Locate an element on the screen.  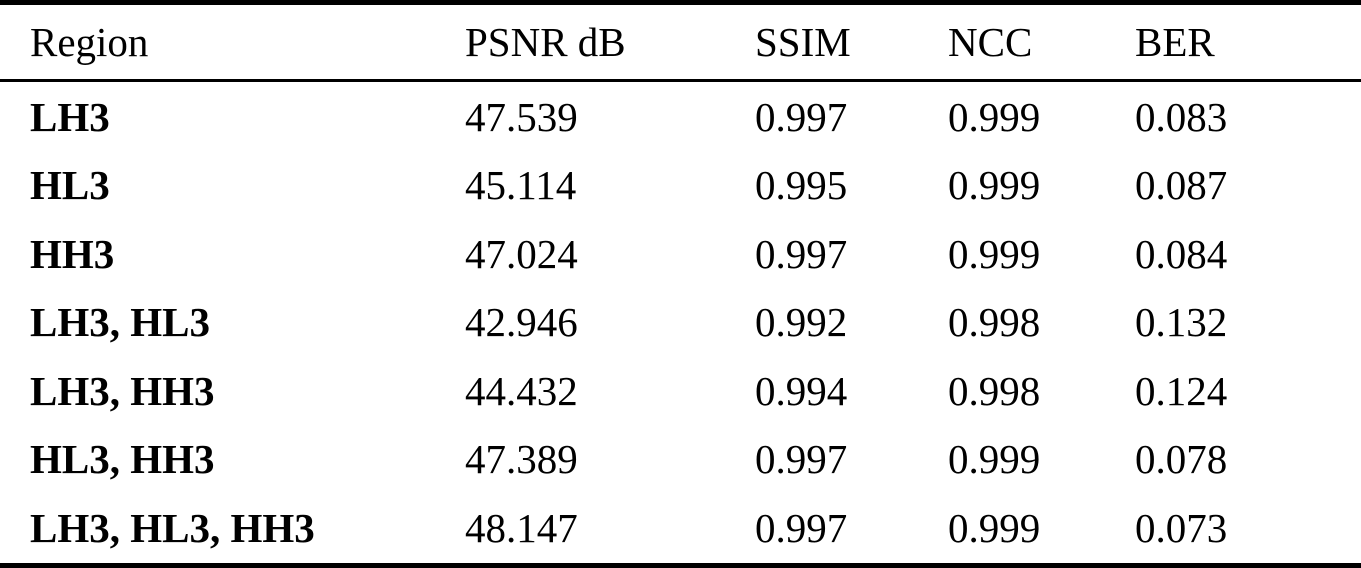
cell-region: LH3 is located at coordinates (70, 116).